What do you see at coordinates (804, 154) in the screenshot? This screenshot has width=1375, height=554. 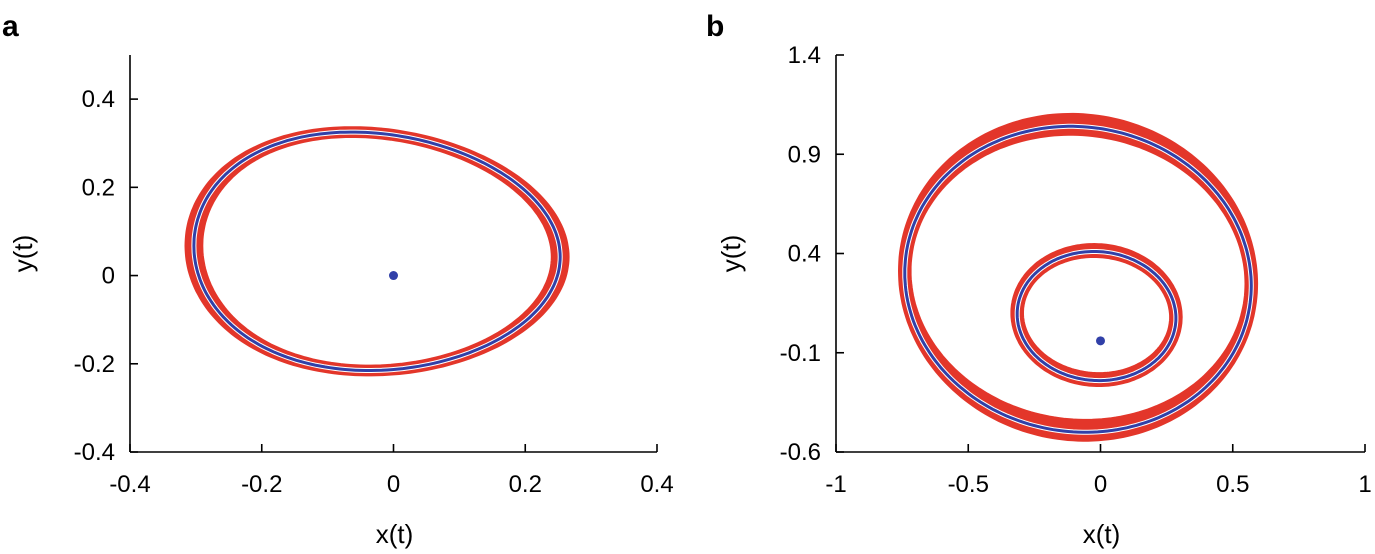 I see `y-tick-label-3: 0.9` at bounding box center [804, 154].